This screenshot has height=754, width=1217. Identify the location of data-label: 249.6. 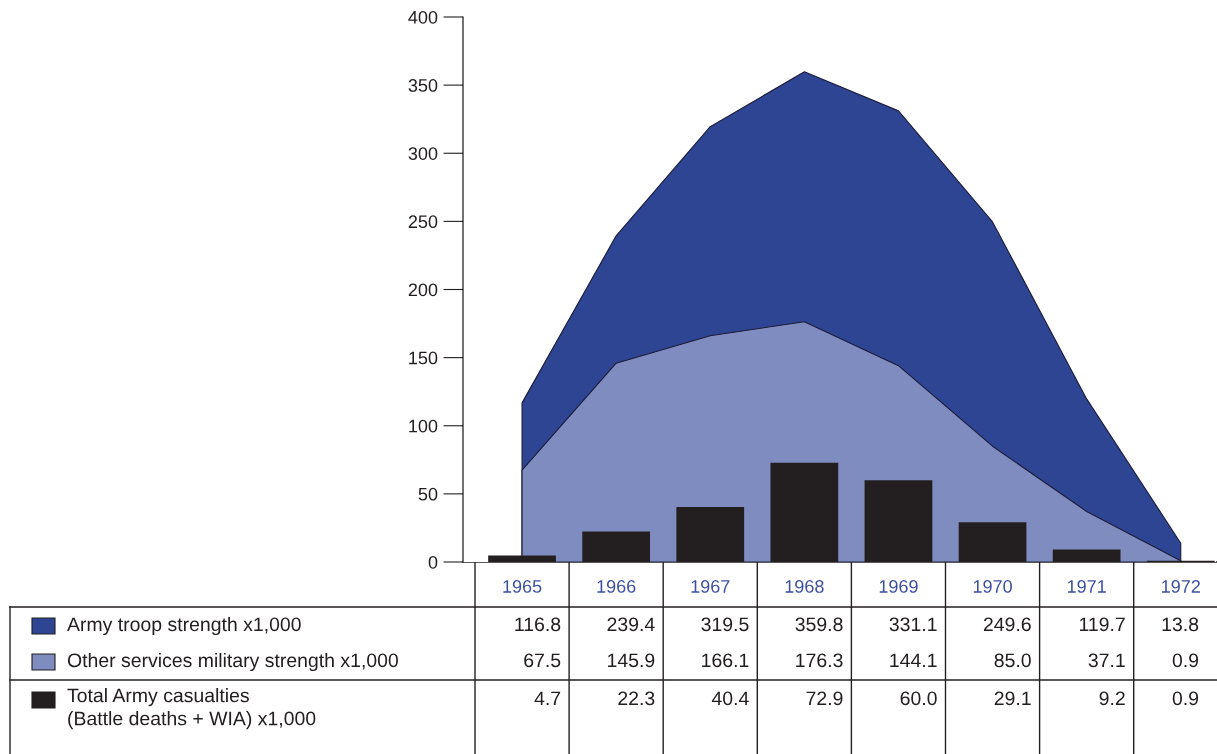
(1007, 624).